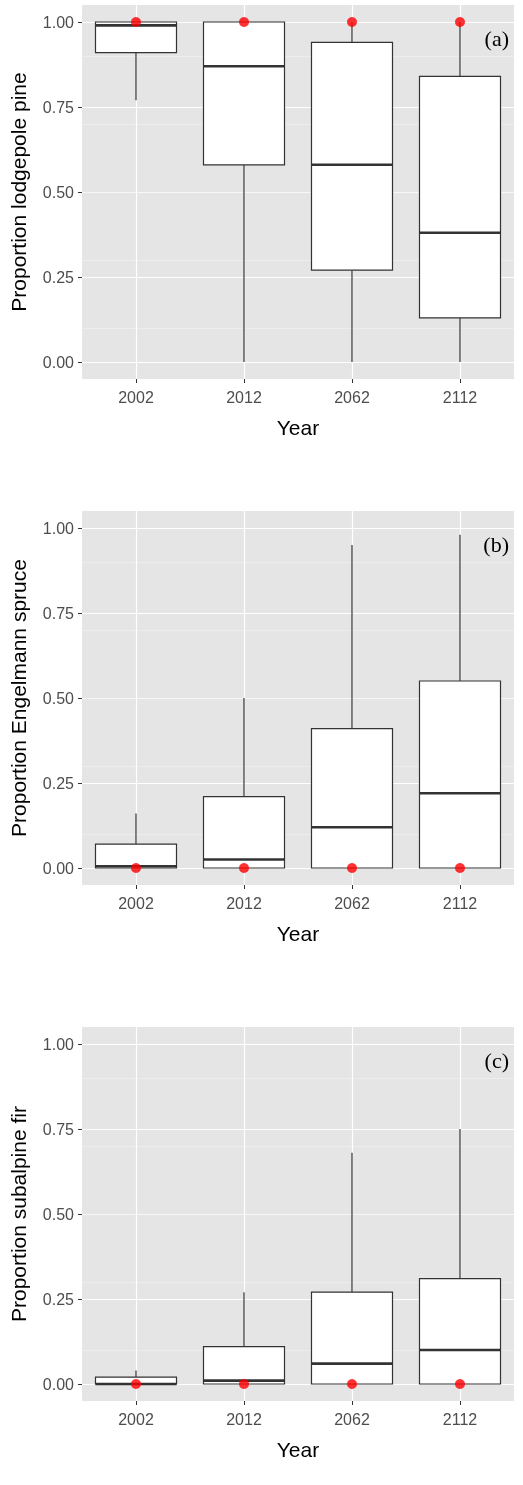 The image size is (523, 1485). What do you see at coordinates (18, 698) in the screenshot?
I see `y-axis-title: Proportion Engelmann spruce` at bounding box center [18, 698].